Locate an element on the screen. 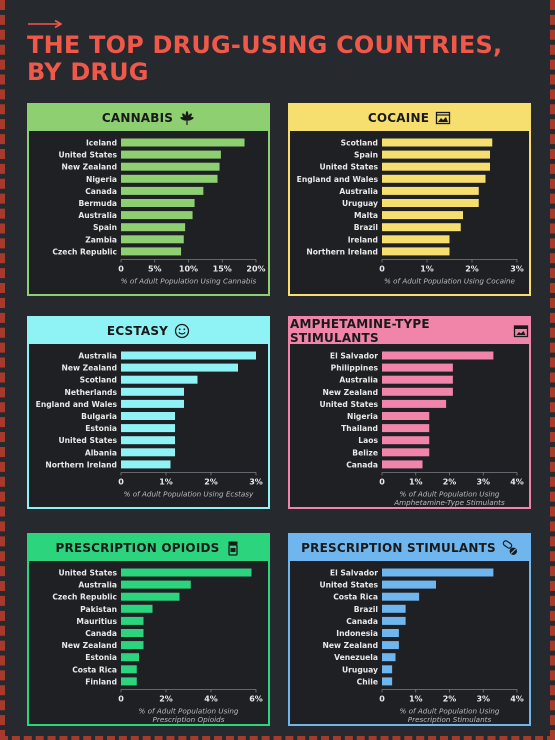  x-axis-title: % of Adult Population Using Cannabis is located at coordinates (189, 280).